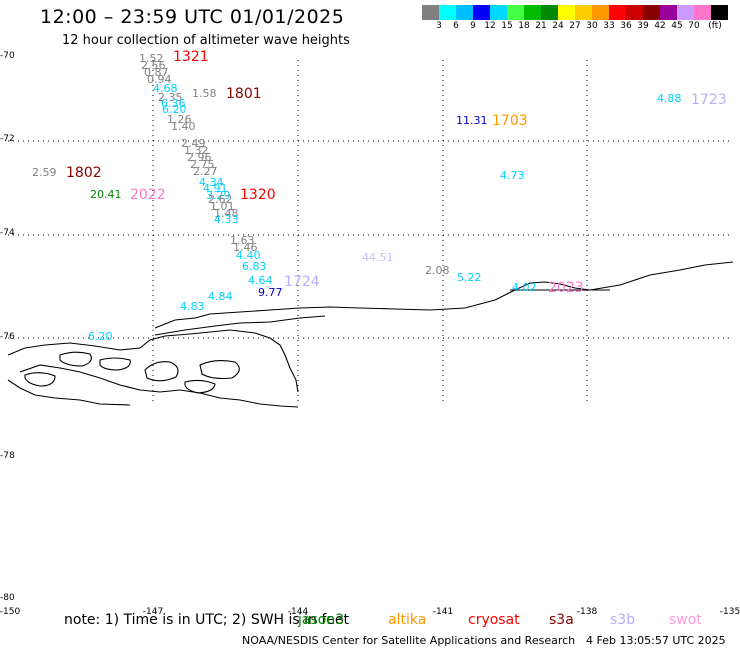 This screenshot has height=650, width=740. What do you see at coordinates (242, 240) in the screenshot?
I see `wave-height-label: 1.63` at bounding box center [242, 240].